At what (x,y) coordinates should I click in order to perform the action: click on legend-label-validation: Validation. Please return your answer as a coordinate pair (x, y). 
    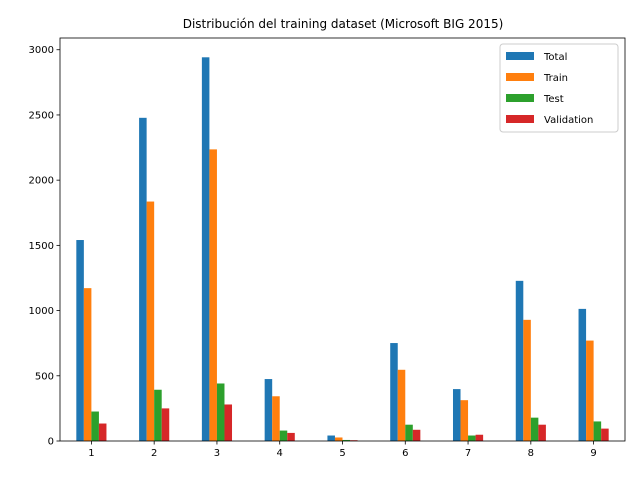
    Looking at the image, I should click on (568, 120).